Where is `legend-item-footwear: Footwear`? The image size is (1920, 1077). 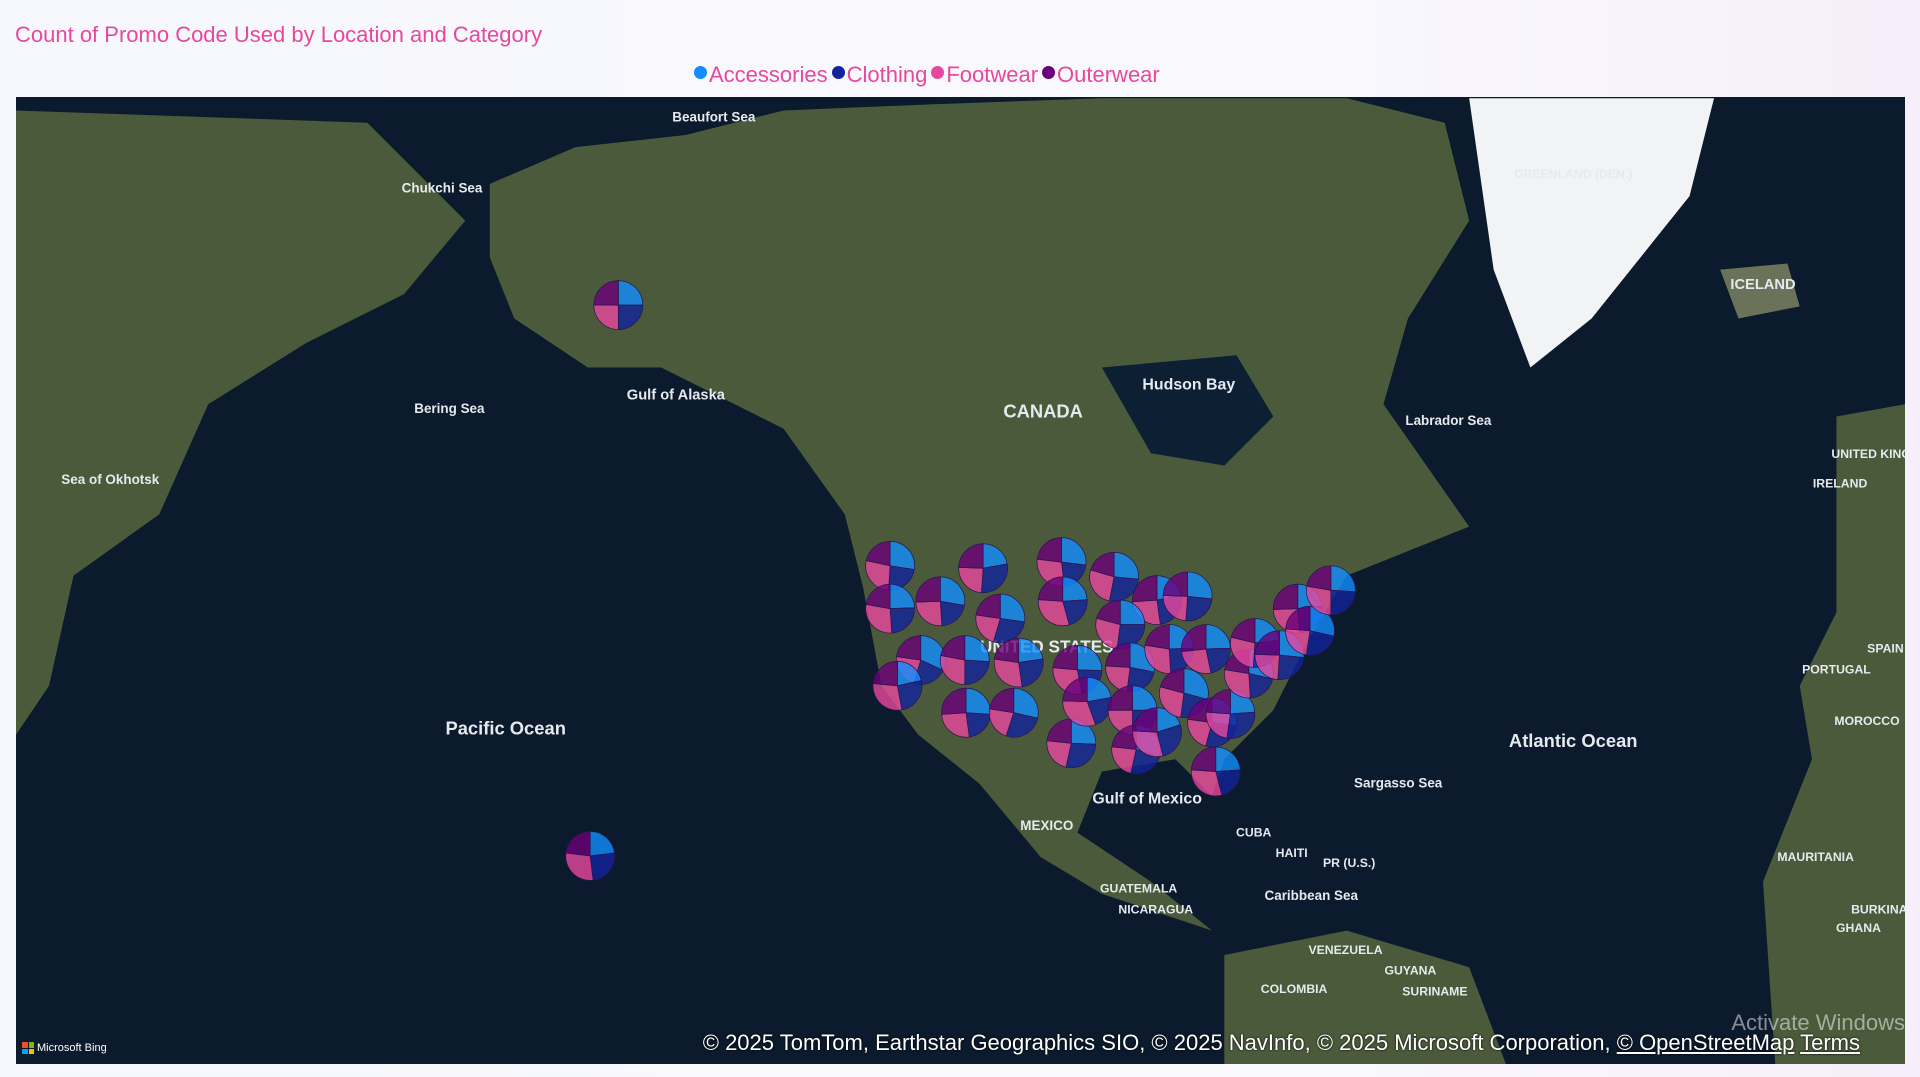
legend-item-footwear: Footwear is located at coordinates (984, 75).